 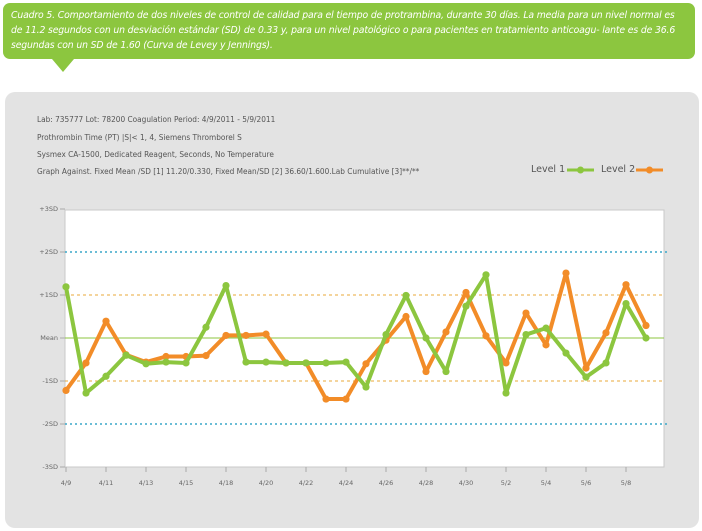 I want to click on y-tick-label: -2SD, so click(x=50, y=424).